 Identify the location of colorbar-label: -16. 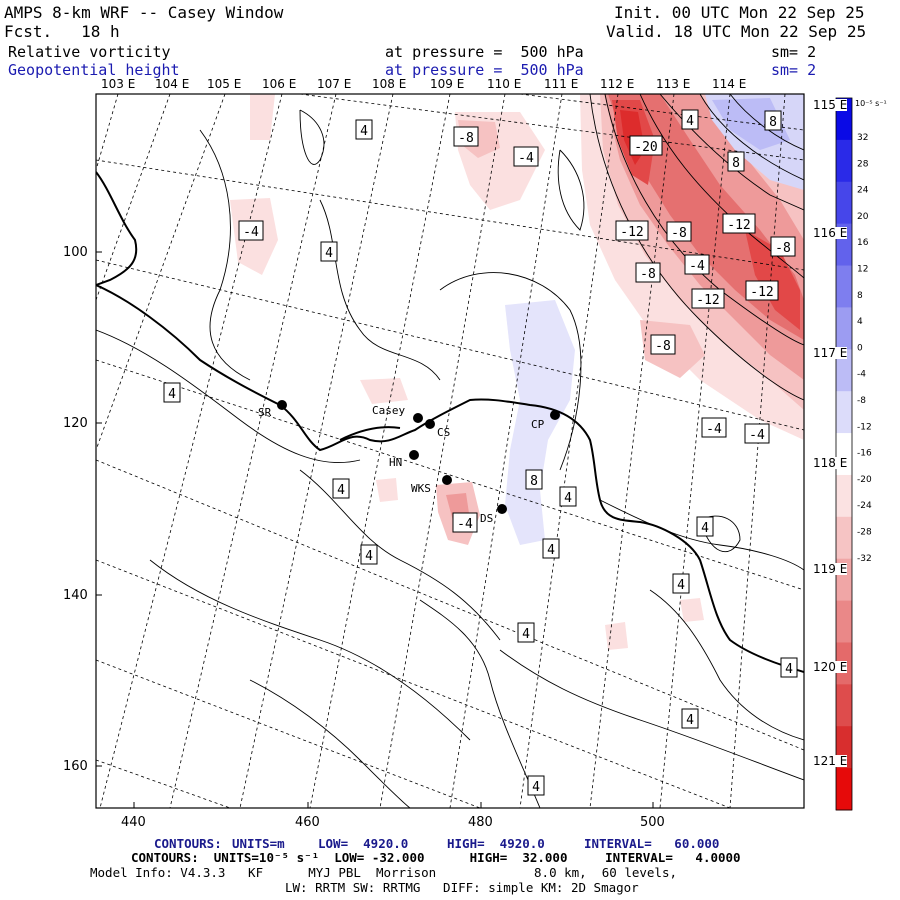
(864, 454).